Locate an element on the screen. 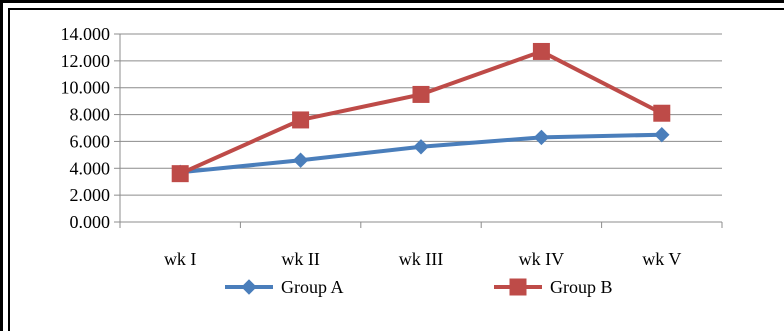 The image size is (784, 331). y-tick-label: 8.000 is located at coordinates (90, 115).